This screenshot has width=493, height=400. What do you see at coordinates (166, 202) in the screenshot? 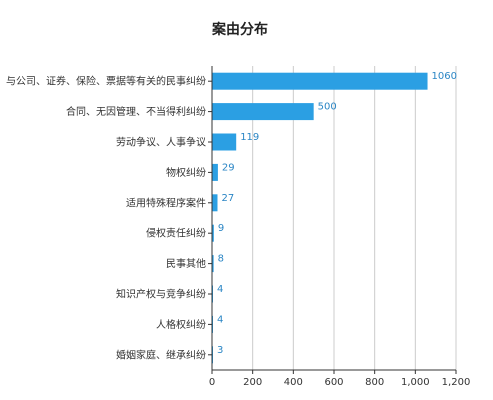
I see `category-label: 适用特殊程序案件` at bounding box center [166, 202].